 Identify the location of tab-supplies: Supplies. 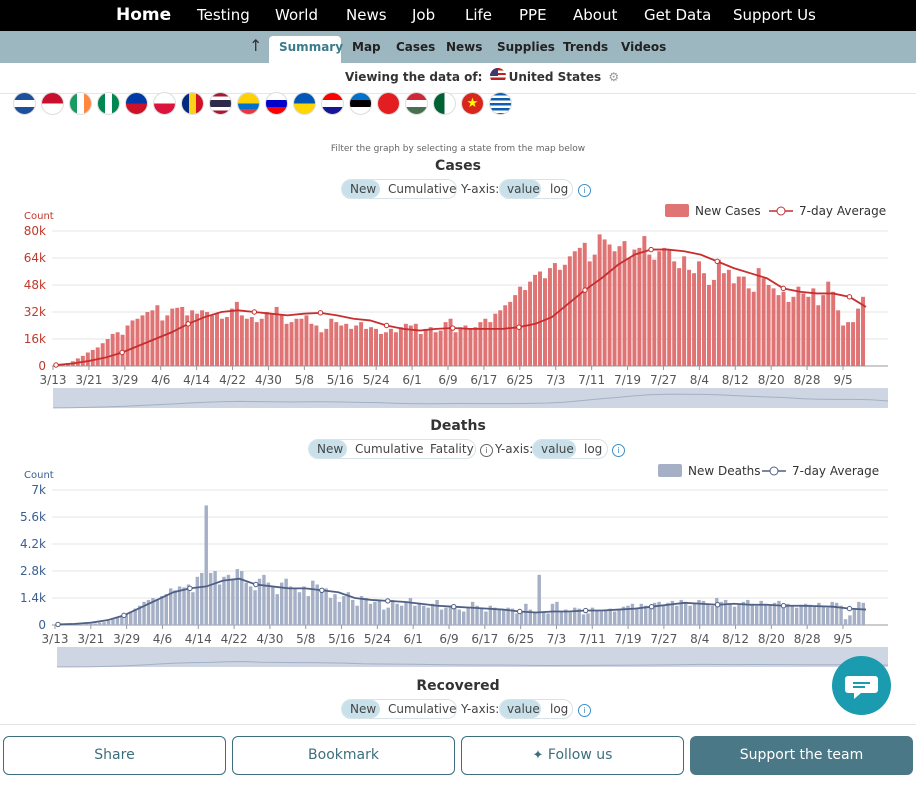
(526, 47).